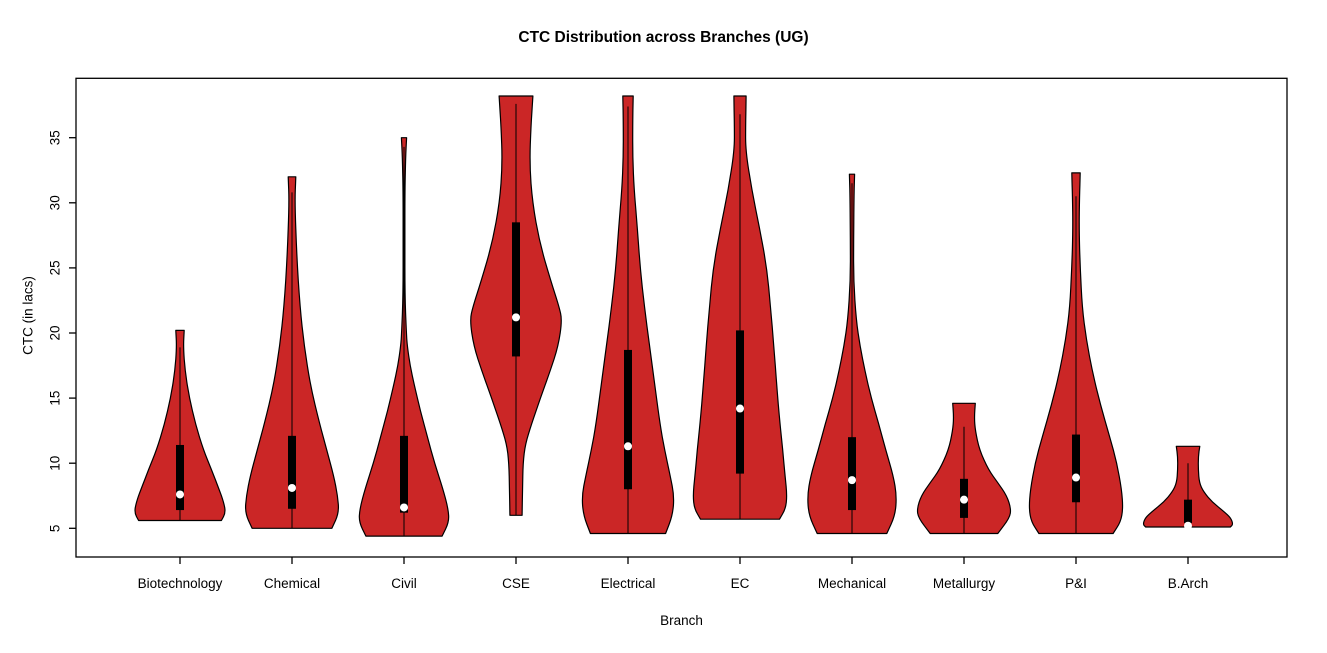 Image resolution: width=1327 pixels, height=653 pixels. What do you see at coordinates (292, 583) in the screenshot?
I see `x-tick-label: Chemical` at bounding box center [292, 583].